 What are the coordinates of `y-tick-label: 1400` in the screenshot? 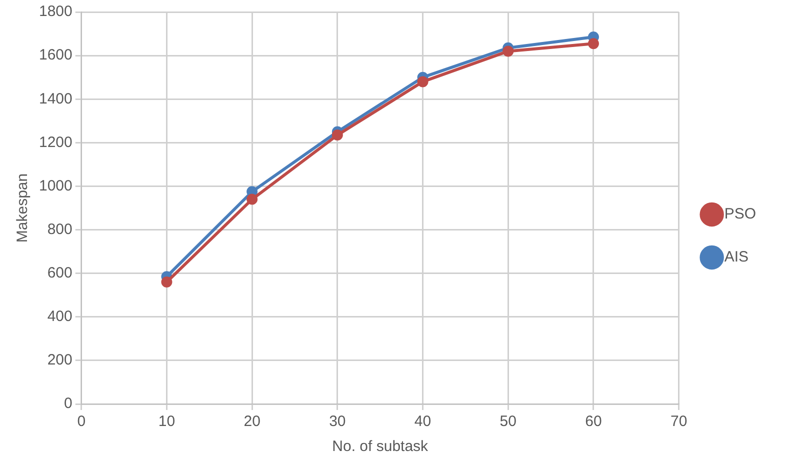 It's located at (55, 99).